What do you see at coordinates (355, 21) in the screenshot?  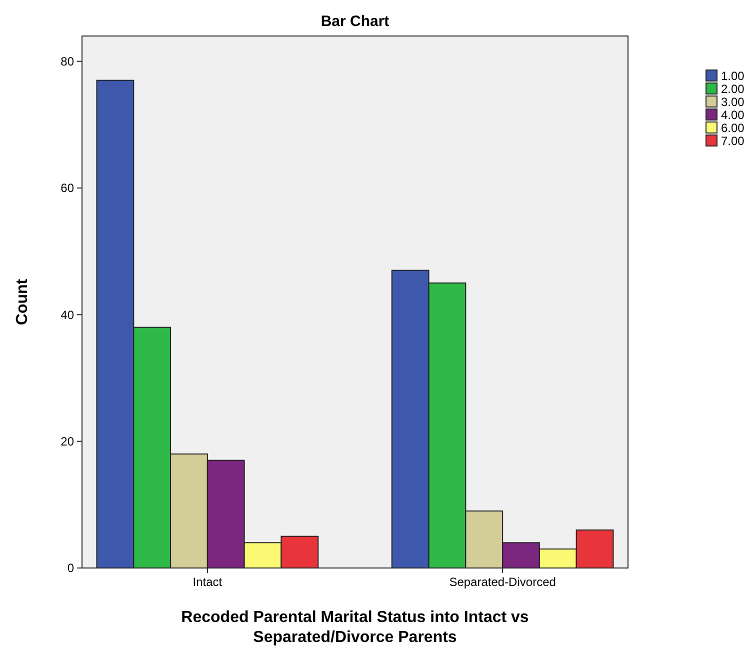 I see `chart-title: Bar Chart` at bounding box center [355, 21].